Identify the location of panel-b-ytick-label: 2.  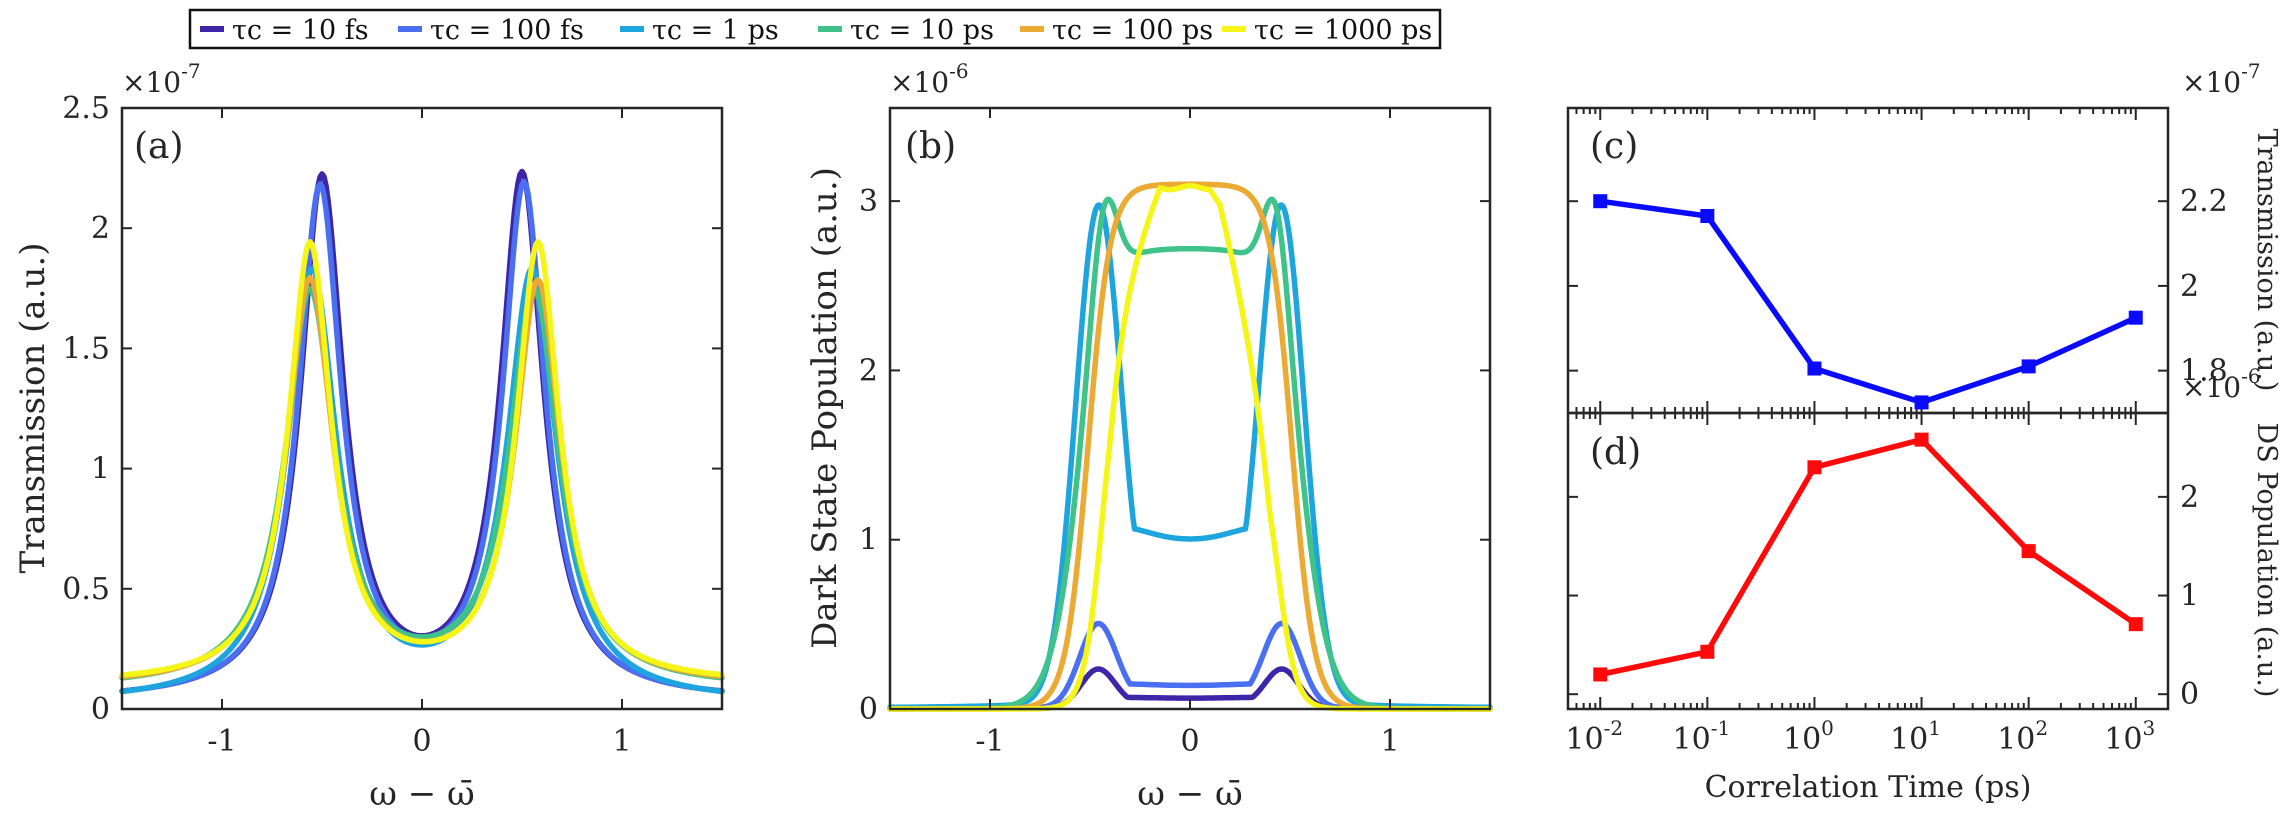
(868, 370).